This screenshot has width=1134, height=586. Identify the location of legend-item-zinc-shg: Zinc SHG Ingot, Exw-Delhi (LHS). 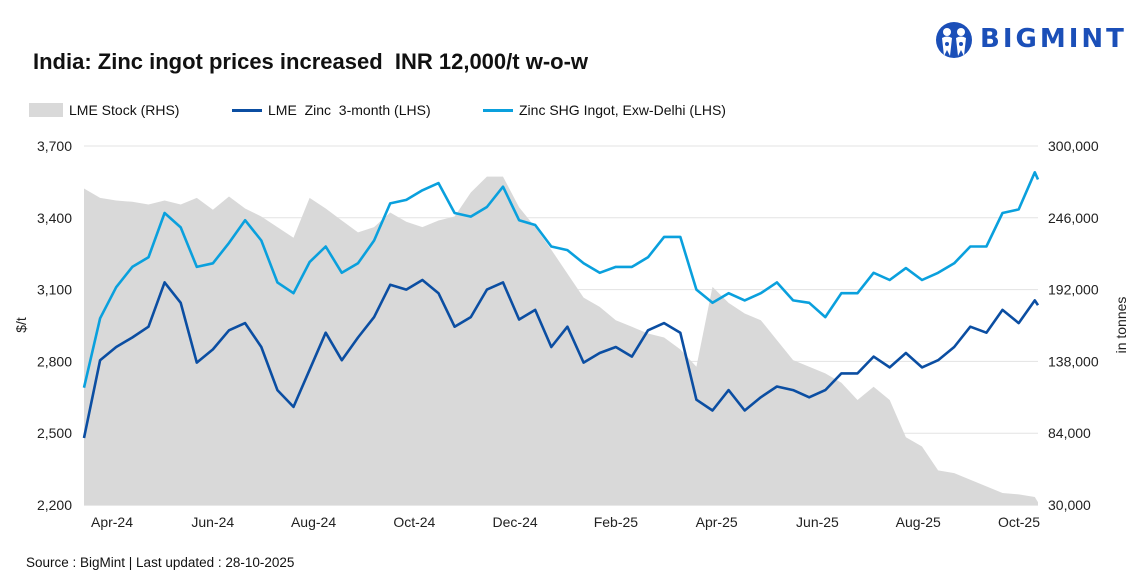
(604, 110).